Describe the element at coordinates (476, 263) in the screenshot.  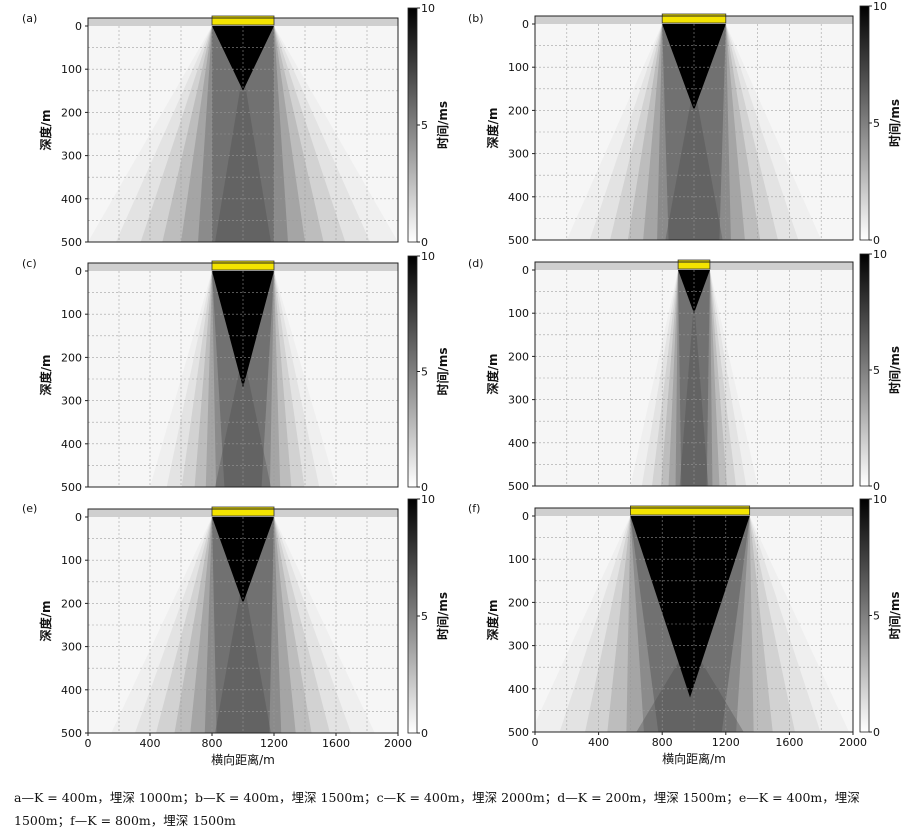
I see `panel-label: (d)` at that location.